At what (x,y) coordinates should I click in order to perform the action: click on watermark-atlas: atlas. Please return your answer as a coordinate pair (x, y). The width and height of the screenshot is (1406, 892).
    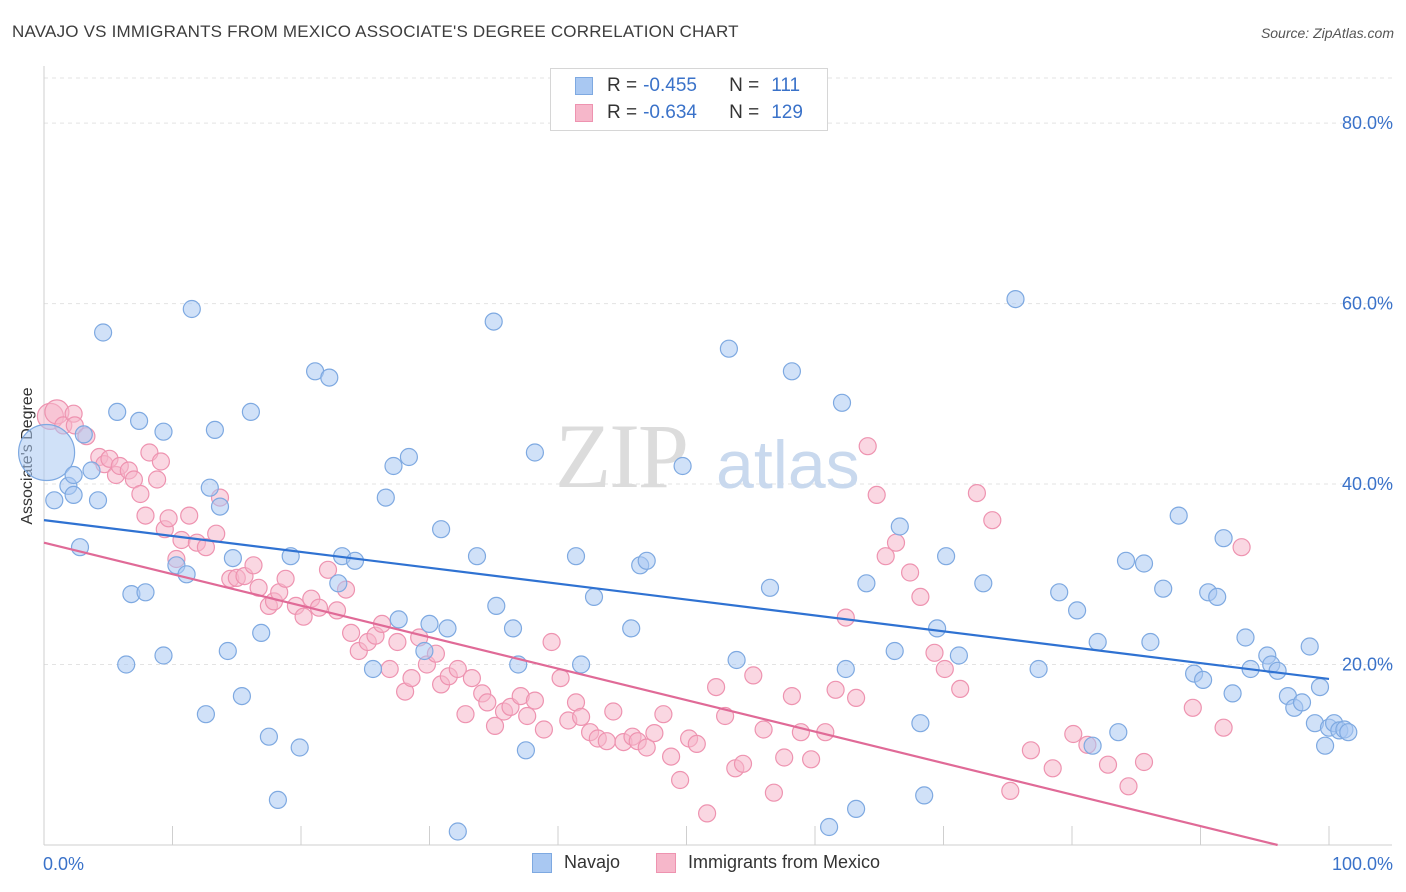
    Looking at the image, I should click on (788, 465).